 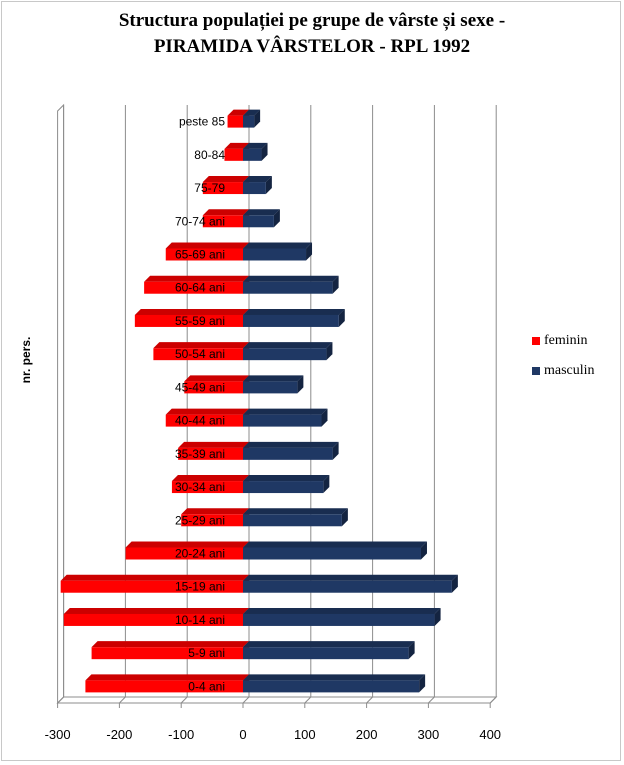 What do you see at coordinates (335, 284) in the screenshot?
I see `bar-masculin-12-side` at bounding box center [335, 284].